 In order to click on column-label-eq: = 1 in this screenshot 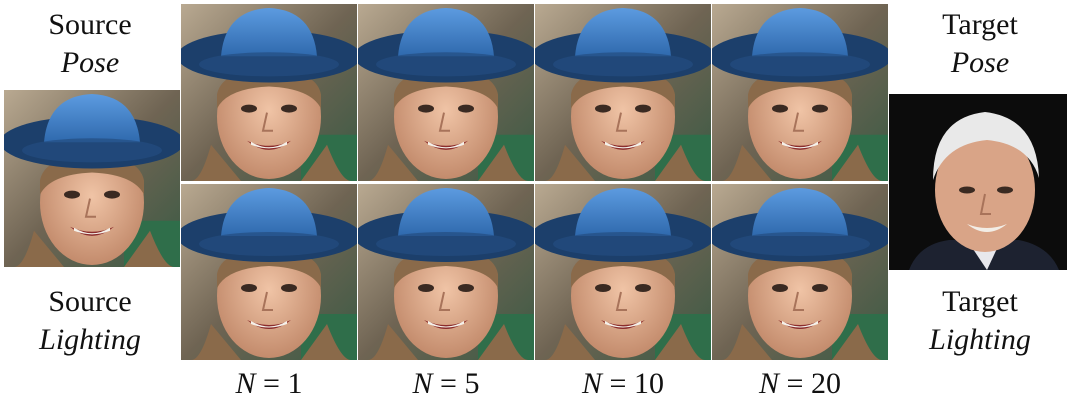, I will do `click(279, 383)`.